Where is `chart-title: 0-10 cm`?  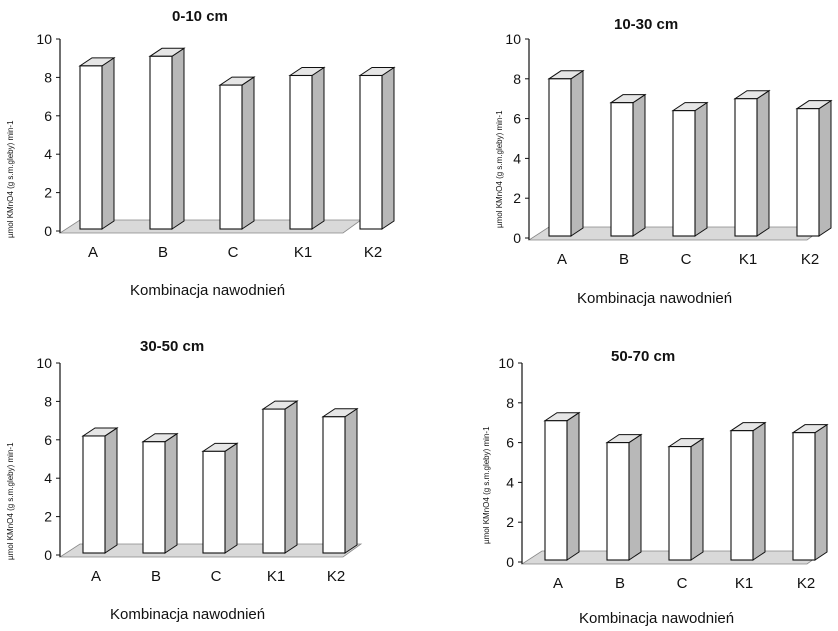
chart-title: 0-10 cm is located at coordinates (200, 16).